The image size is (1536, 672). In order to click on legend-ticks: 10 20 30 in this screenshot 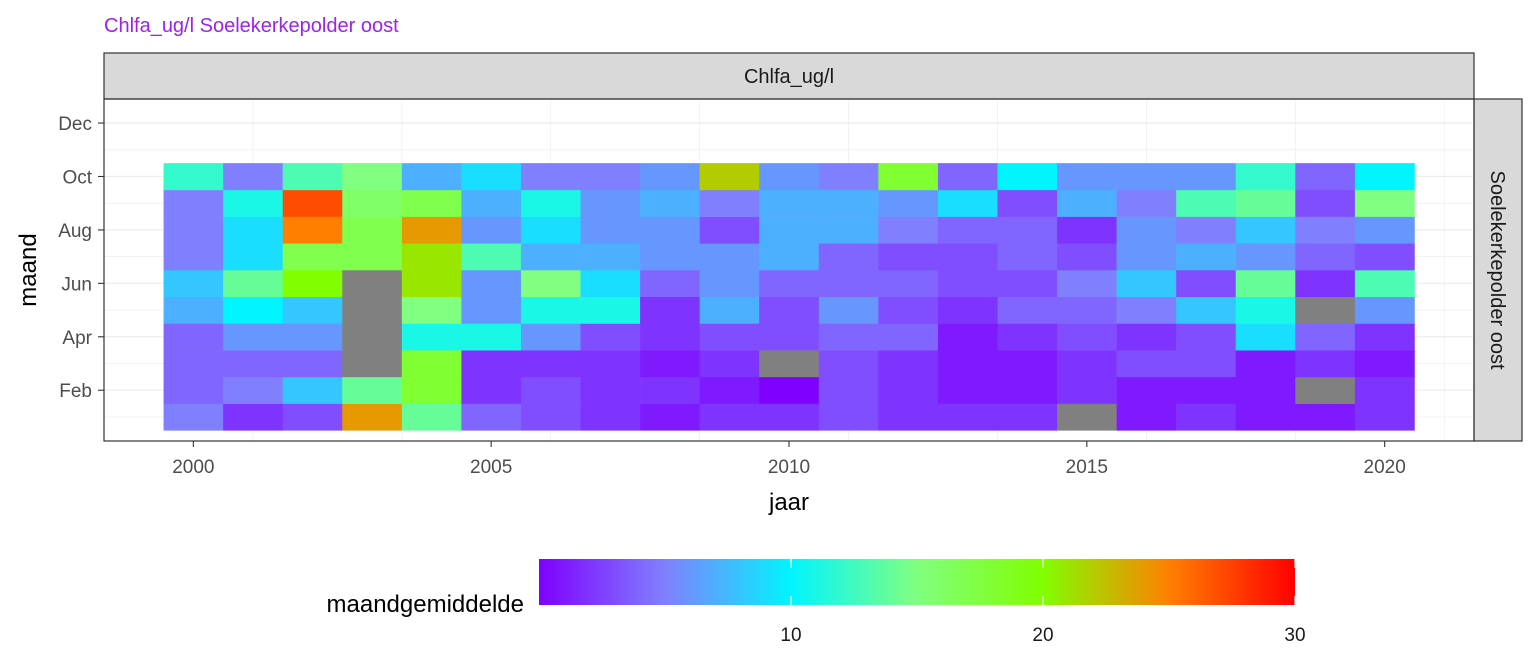, I will do `click(1043, 602)`.